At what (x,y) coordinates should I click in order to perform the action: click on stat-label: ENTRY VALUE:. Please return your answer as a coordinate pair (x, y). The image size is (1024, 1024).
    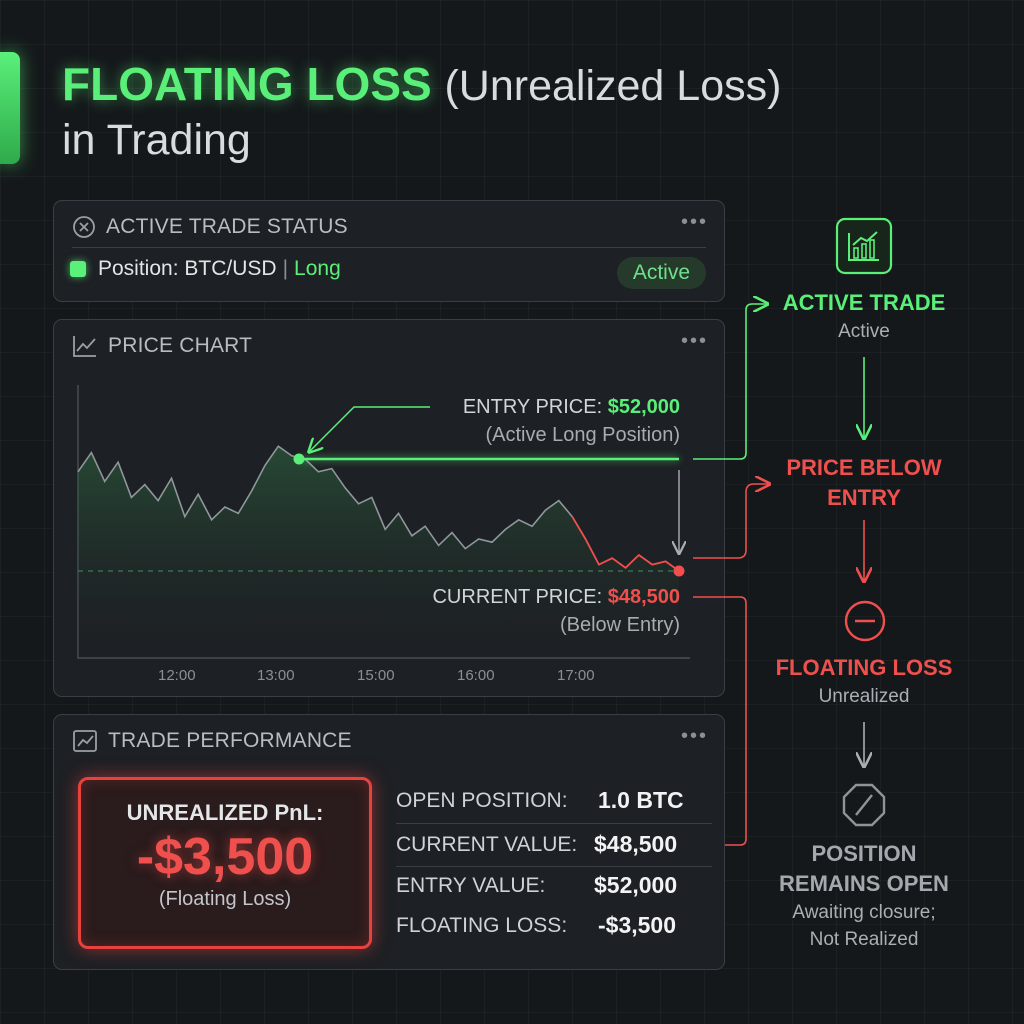
    Looking at the image, I should click on (471, 885).